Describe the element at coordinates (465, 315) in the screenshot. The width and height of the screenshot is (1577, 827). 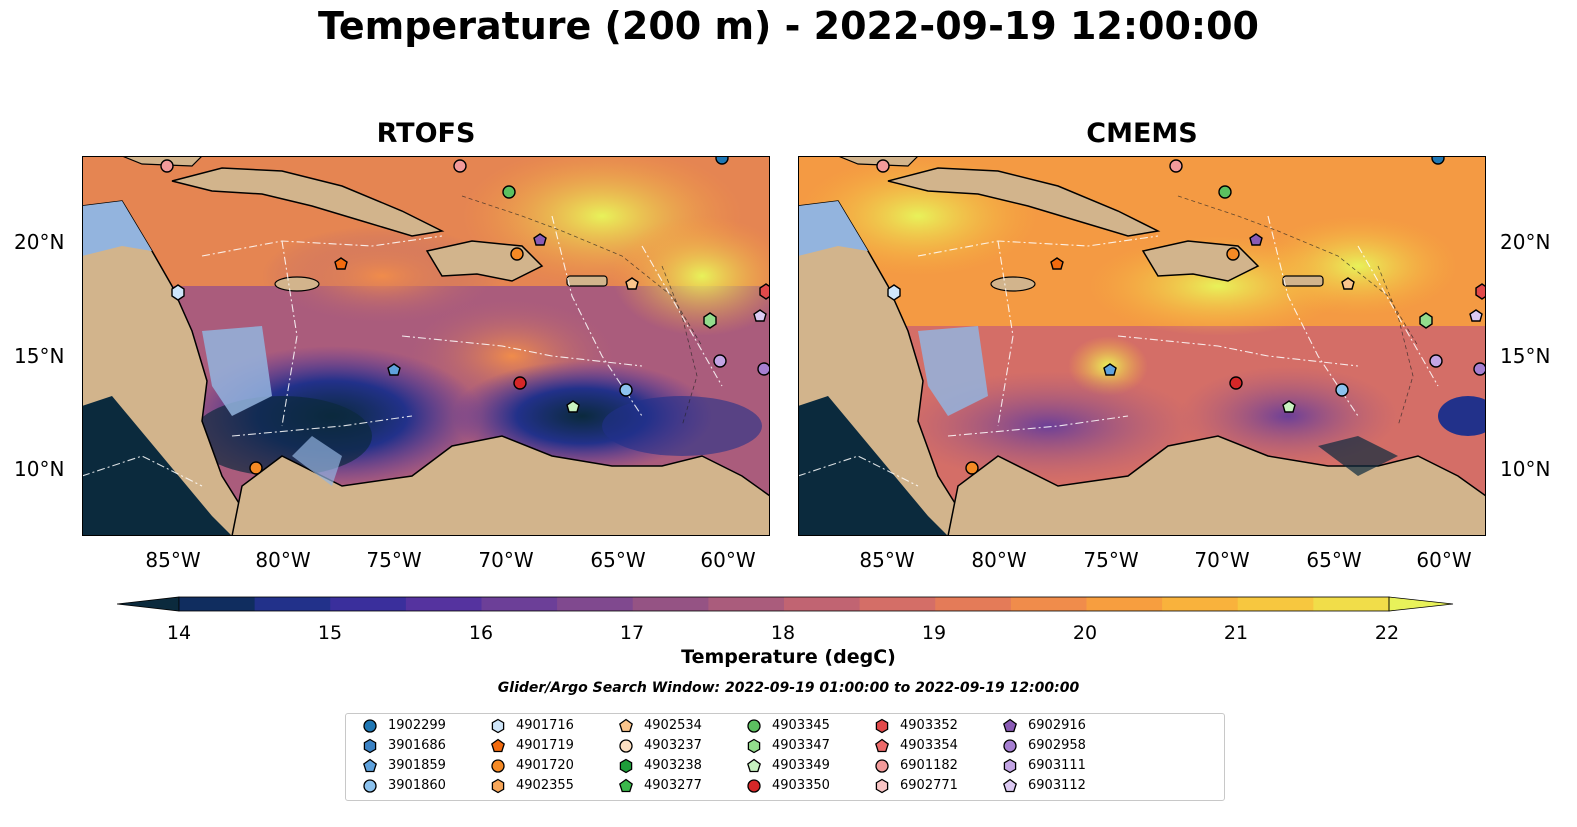
I see `float-markers` at that location.